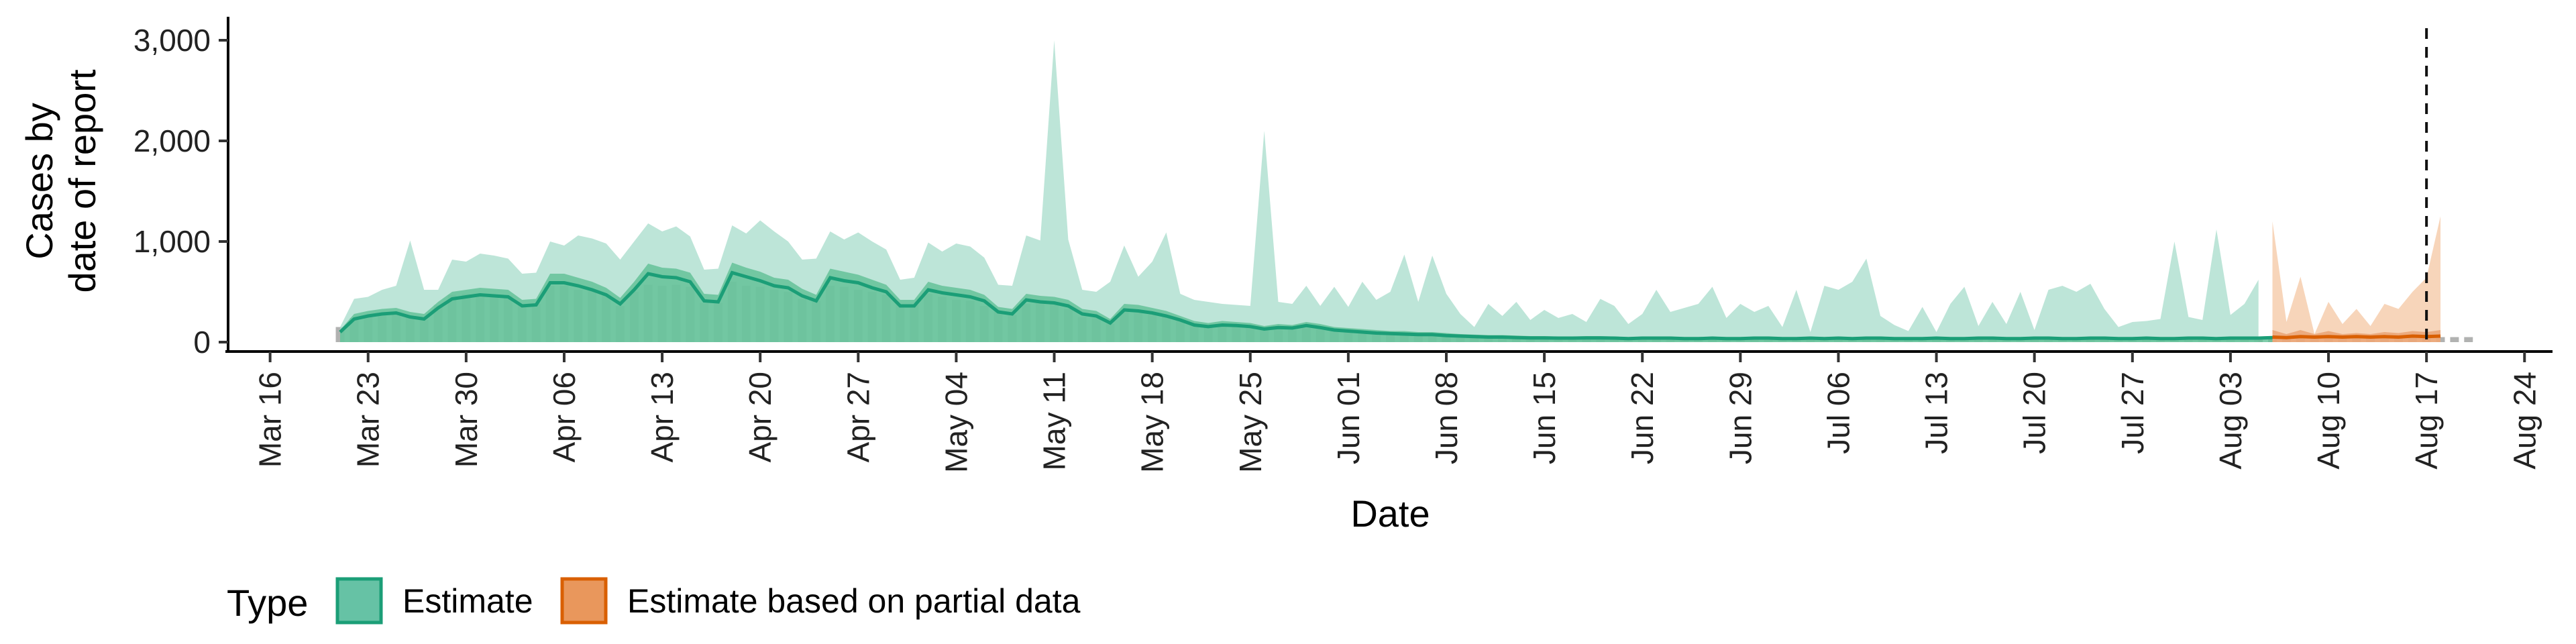 The image size is (2576, 644). I want to click on y-axis-title-line-1: Cases by, so click(39, 181).